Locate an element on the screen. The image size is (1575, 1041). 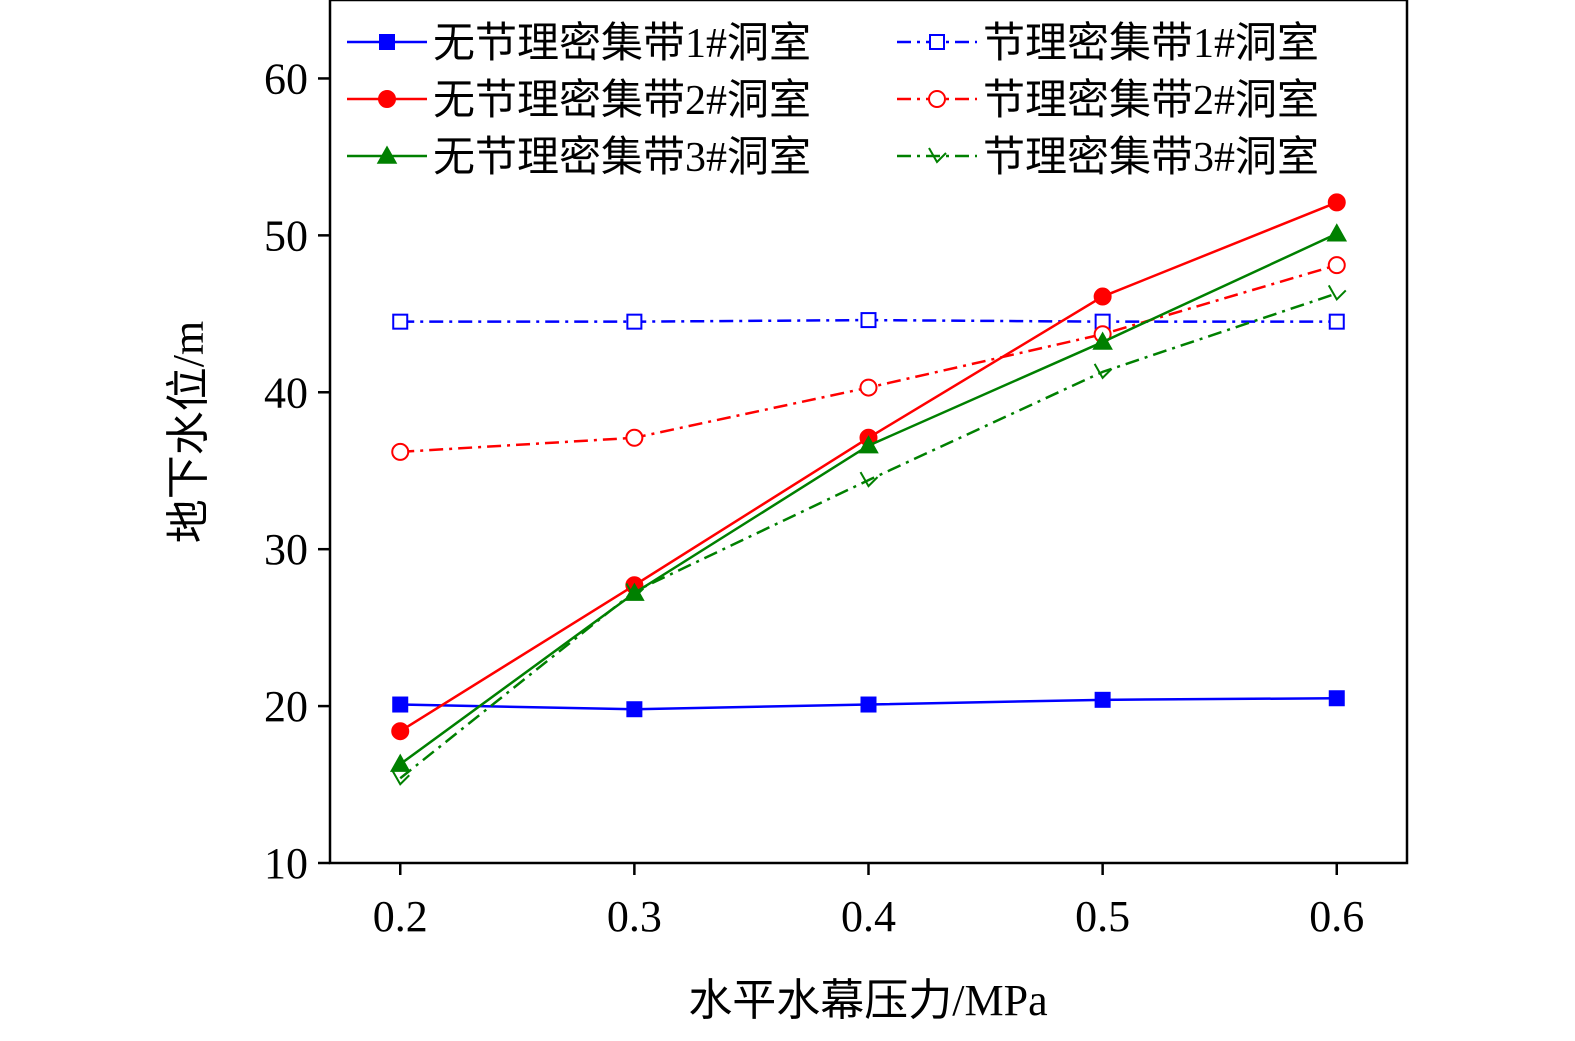
x-tick-label: 0.6 is located at coordinates (1336, 916).